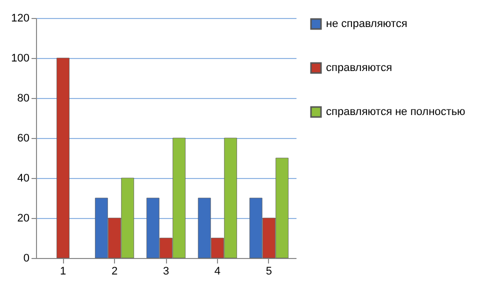 This screenshot has width=481, height=299. What do you see at coordinates (63, 272) in the screenshot?
I see `x-tick-label: 1` at bounding box center [63, 272].